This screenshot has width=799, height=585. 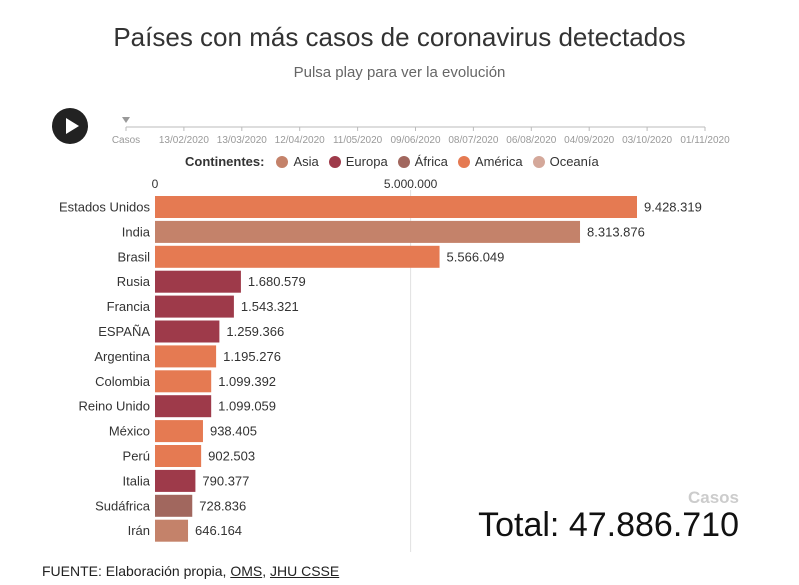 What do you see at coordinates (498, 161) in the screenshot?
I see `legend-label: América` at bounding box center [498, 161].